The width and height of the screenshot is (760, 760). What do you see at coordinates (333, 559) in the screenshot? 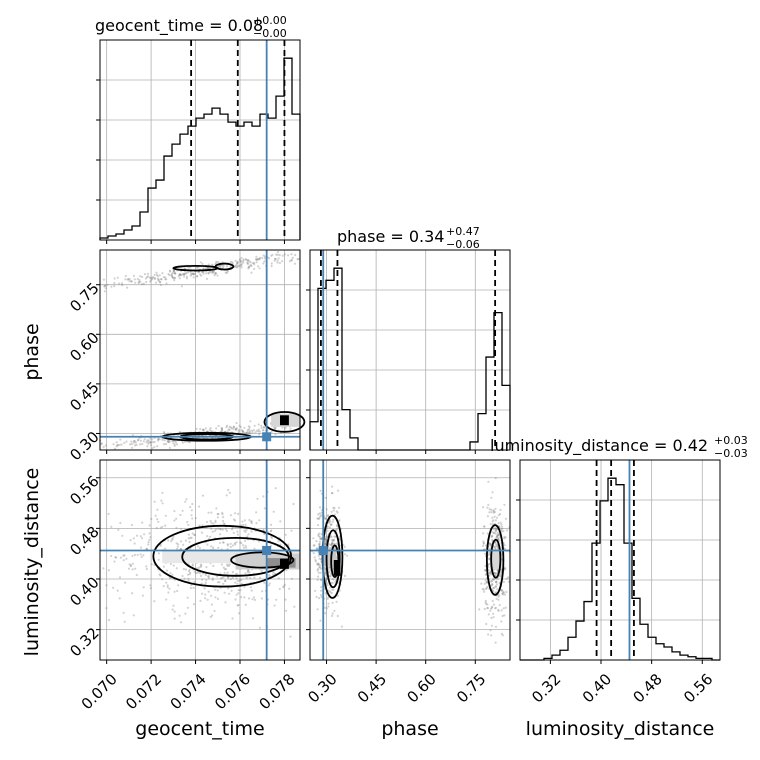
I see `contour` at bounding box center [333, 559].